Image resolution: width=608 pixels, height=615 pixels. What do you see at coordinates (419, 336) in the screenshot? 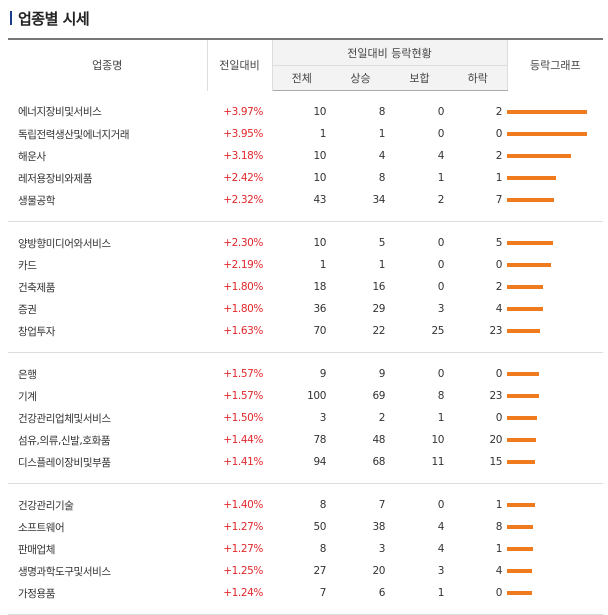
I see `flat-count: 25` at bounding box center [419, 336].